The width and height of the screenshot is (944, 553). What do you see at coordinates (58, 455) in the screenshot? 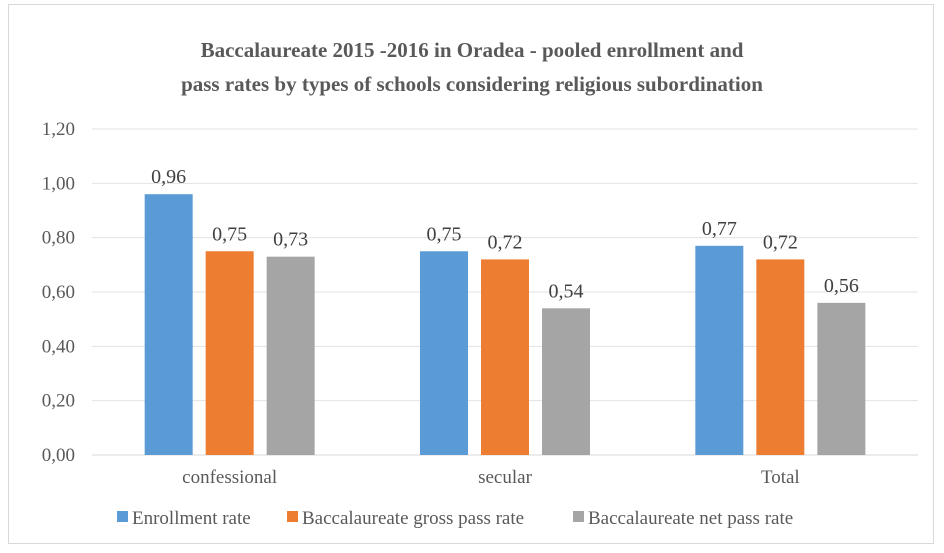
I see `y-tick-label: 0,00` at bounding box center [58, 455].